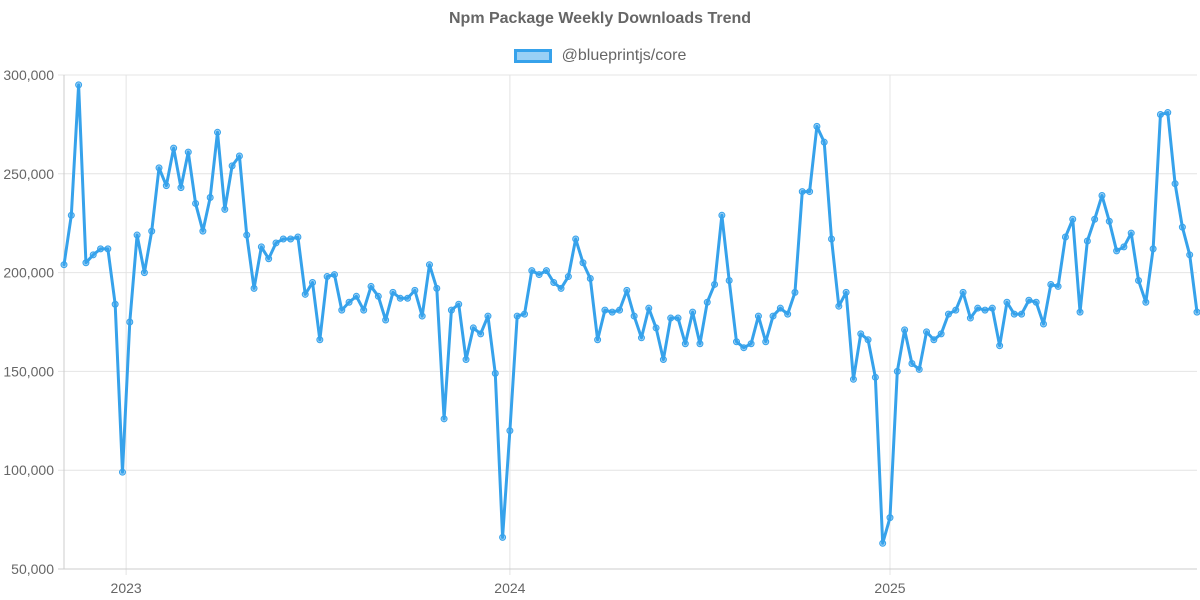 This screenshot has height=600, width=1200. I want to click on y-tick-label: 100,000, so click(28, 470).